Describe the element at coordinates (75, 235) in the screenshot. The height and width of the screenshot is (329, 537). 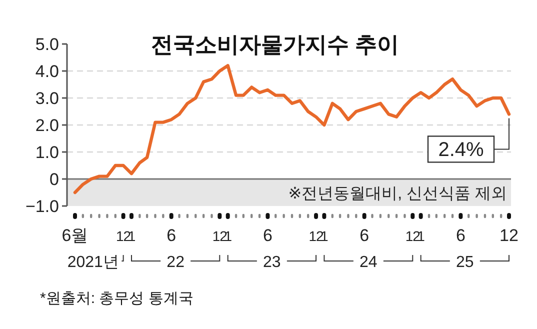
I see `x-tick-label: 6월` at that location.